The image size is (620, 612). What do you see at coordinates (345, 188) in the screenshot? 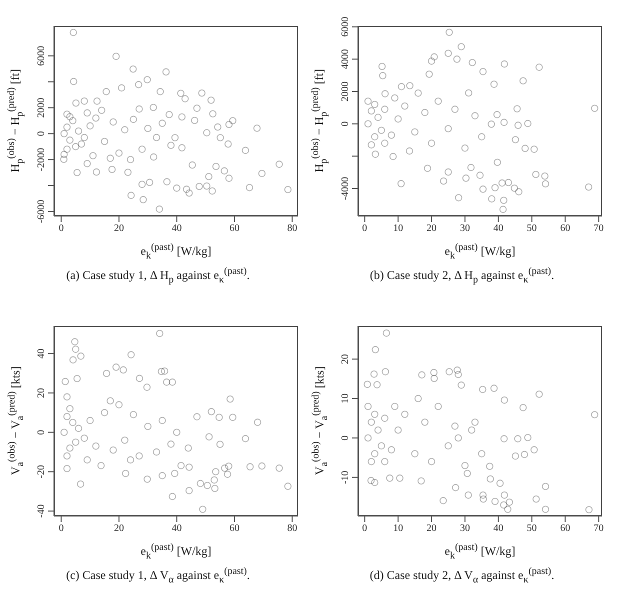
I see `y-tick-label: -4000` at bounding box center [345, 188].